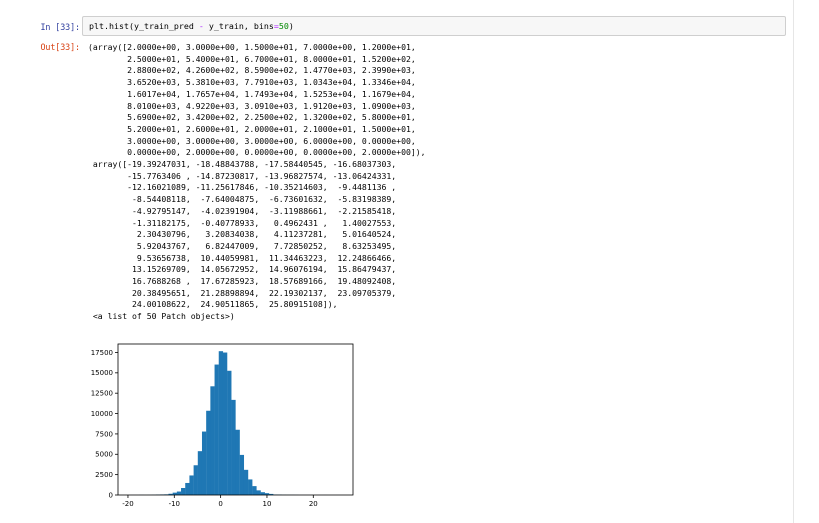  I want to click on code-number: 50, so click(283, 26).